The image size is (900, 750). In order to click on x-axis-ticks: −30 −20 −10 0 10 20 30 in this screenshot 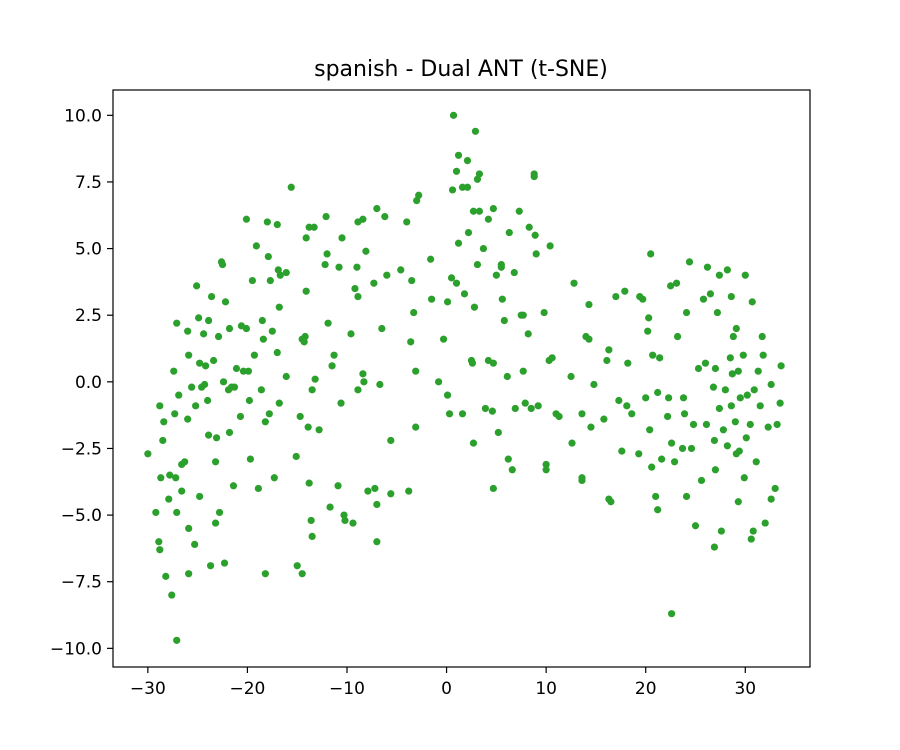, I will do `click(443, 683)`.